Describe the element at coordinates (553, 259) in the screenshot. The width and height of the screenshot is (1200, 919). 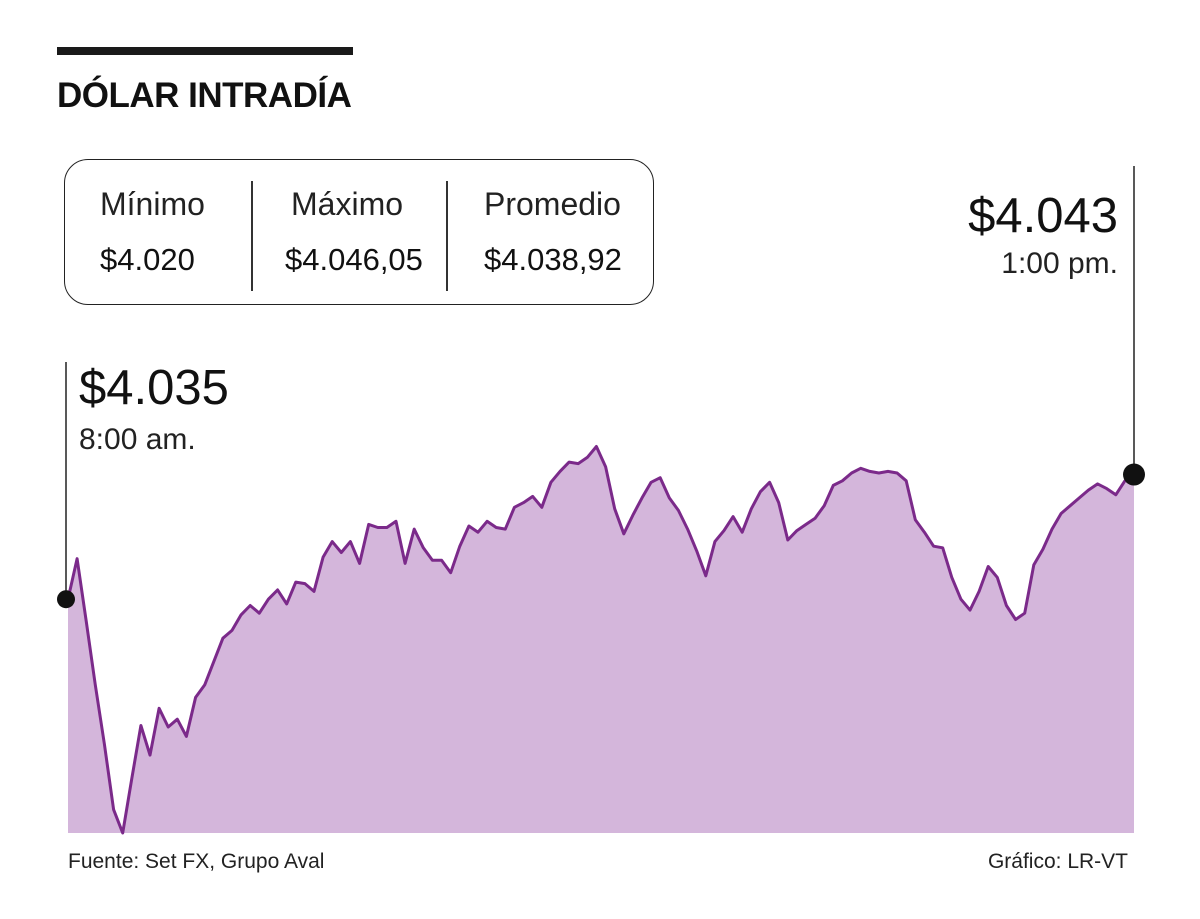
I see `stat-avg-value: $4.038,92` at that location.